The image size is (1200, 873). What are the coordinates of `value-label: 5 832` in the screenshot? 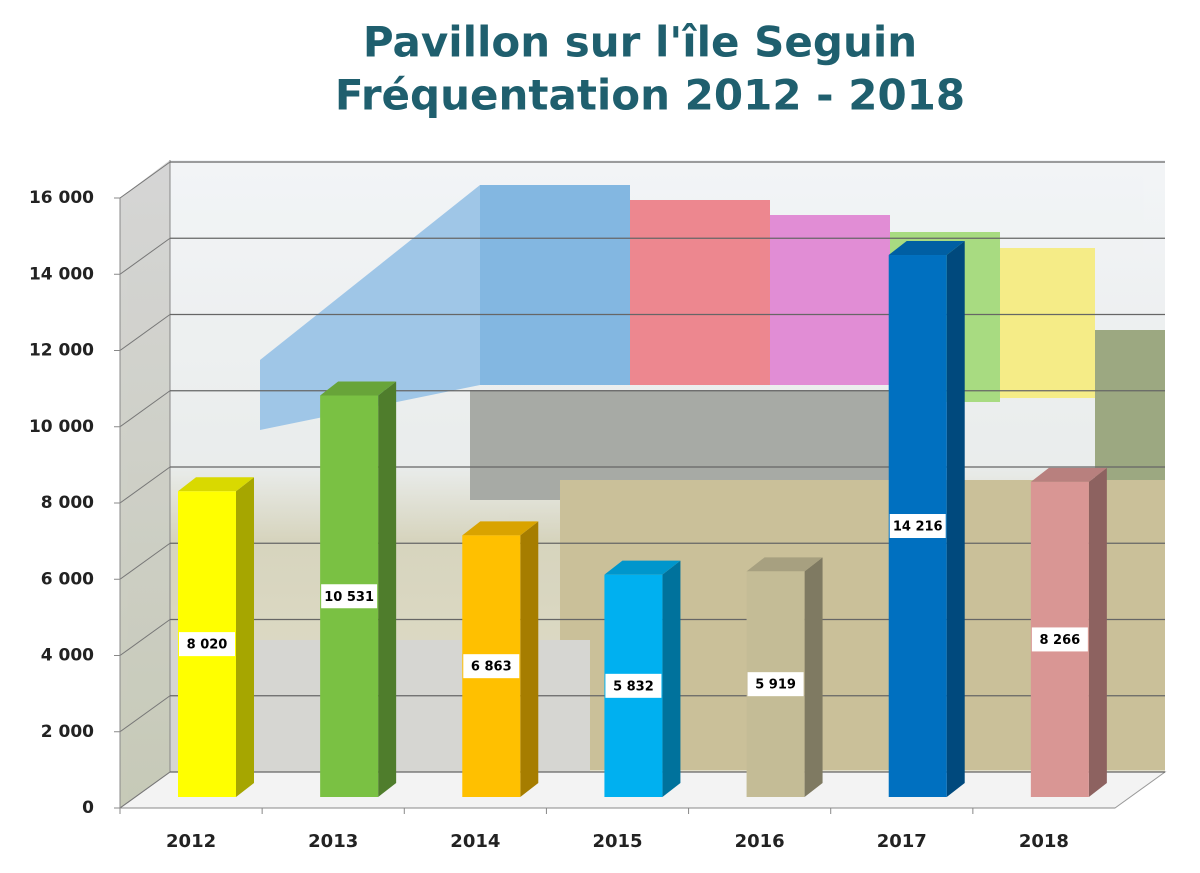 It's located at (633, 686).